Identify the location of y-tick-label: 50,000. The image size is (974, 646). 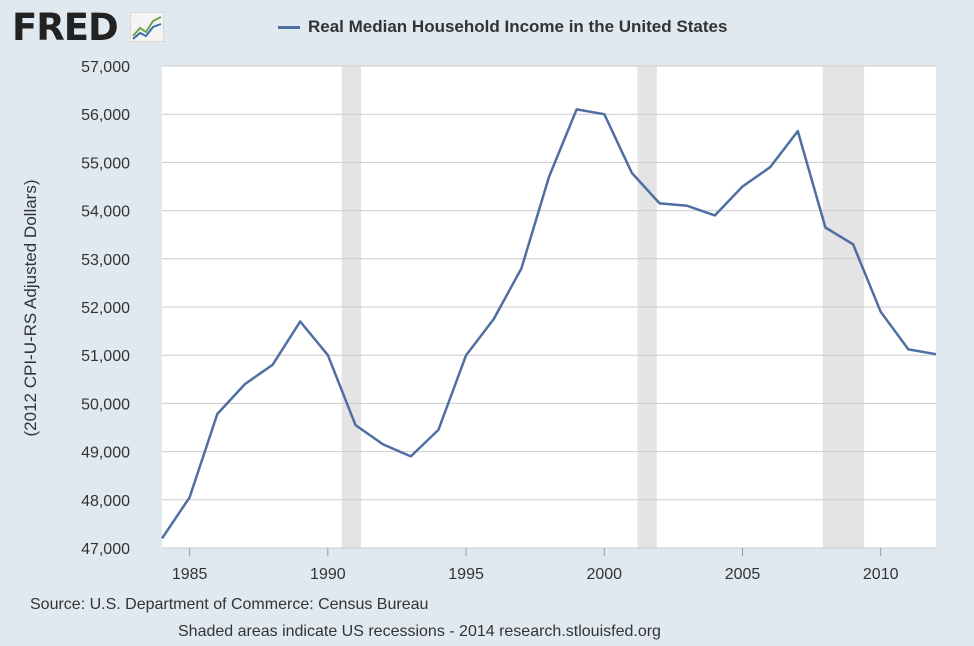
(105, 404).